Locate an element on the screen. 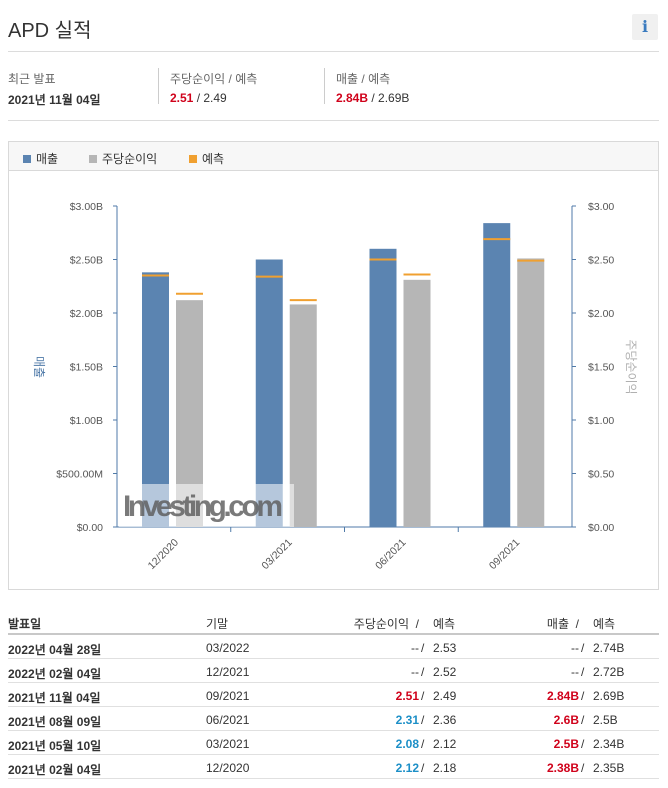 Image resolution: width=668 pixels, height=788 pixels. y-tick-label-right: $1.00 is located at coordinates (601, 421).